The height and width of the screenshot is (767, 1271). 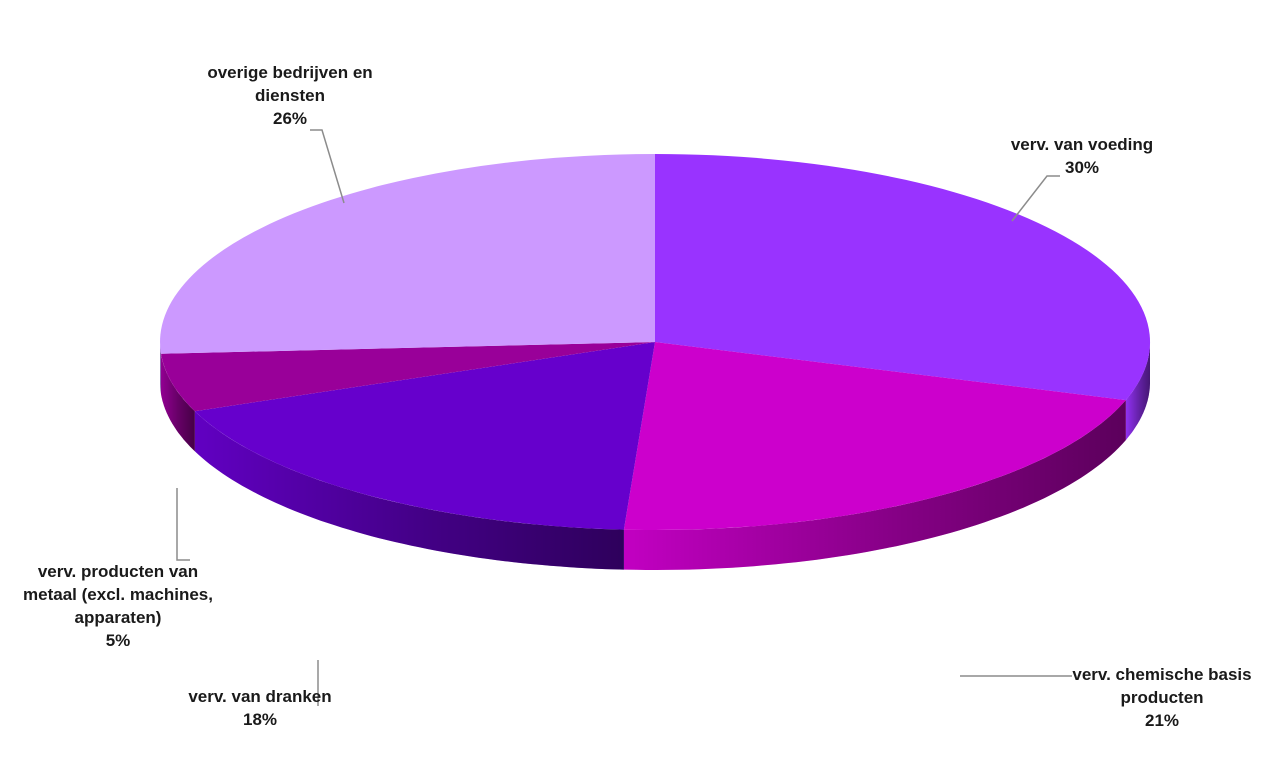 What do you see at coordinates (118, 571) in the screenshot?
I see `slice-category-label-3: verv. producten van` at bounding box center [118, 571].